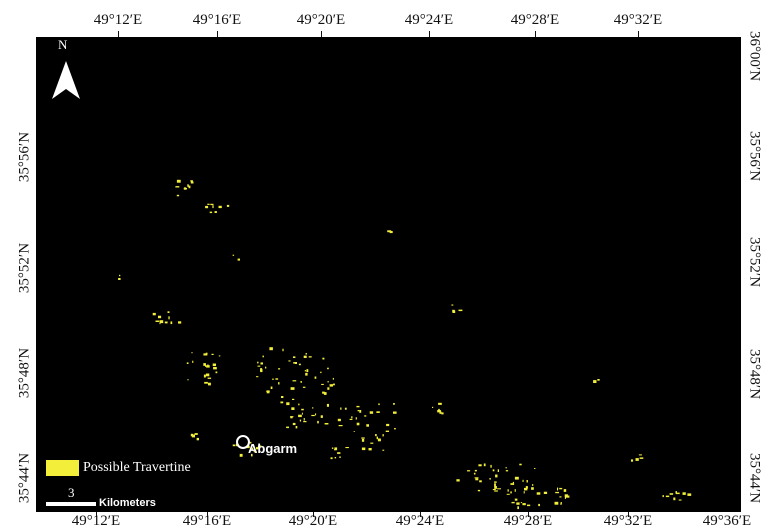  What do you see at coordinates (71, 504) in the screenshot?
I see `scale-line` at bounding box center [71, 504].